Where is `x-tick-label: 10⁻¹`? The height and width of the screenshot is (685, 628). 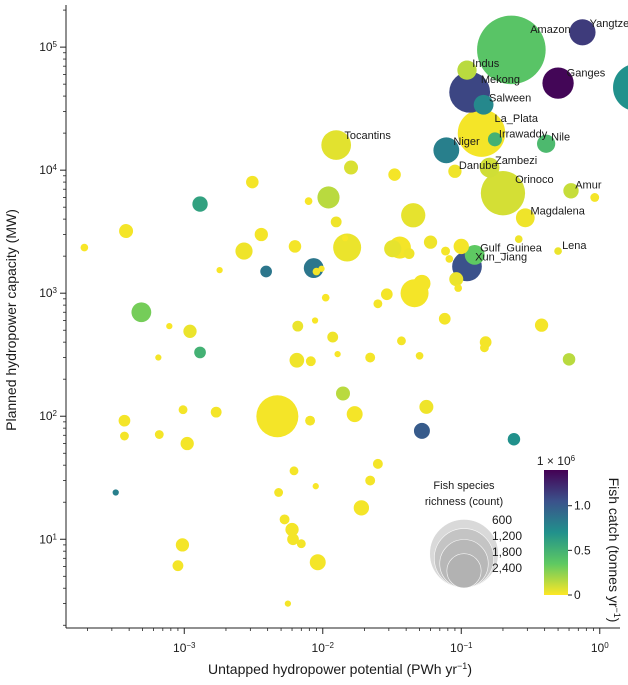
x-tick-label: 10⁻¹ is located at coordinates (461, 648).